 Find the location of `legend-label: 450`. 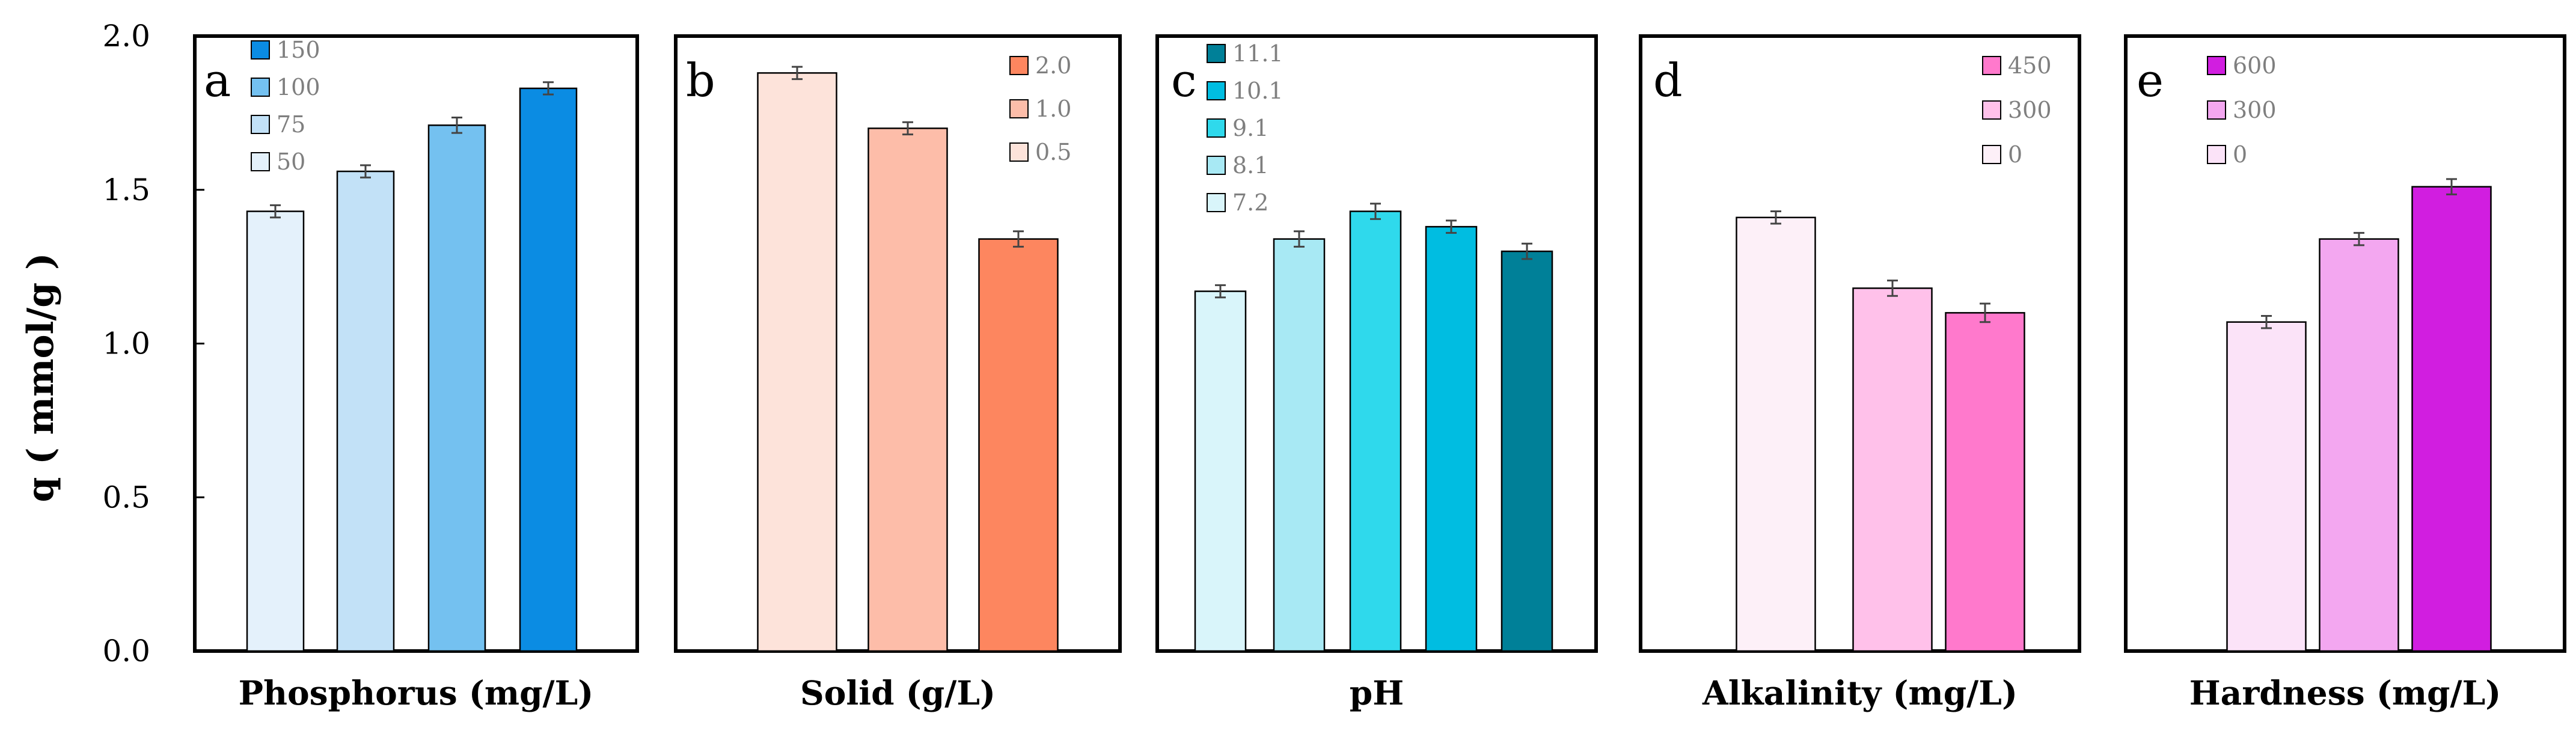

legend-label: 450 is located at coordinates (2030, 65).